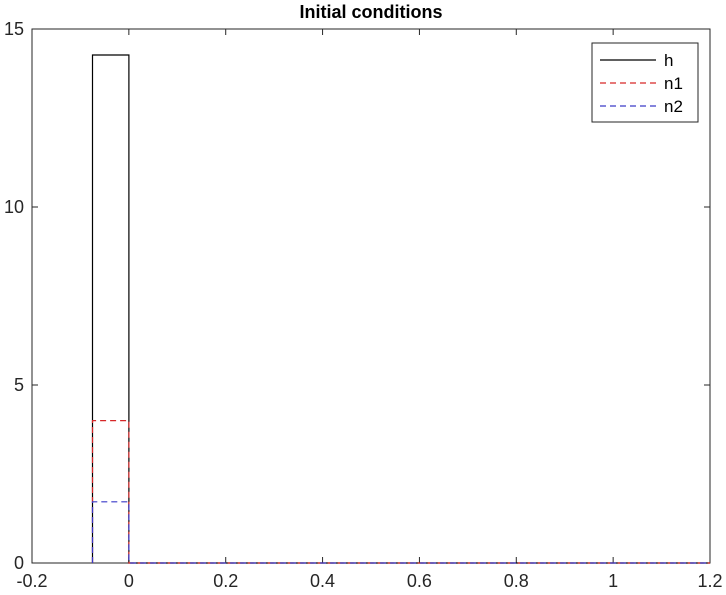  I want to click on x-tick-label: 0.6, so click(419, 581).